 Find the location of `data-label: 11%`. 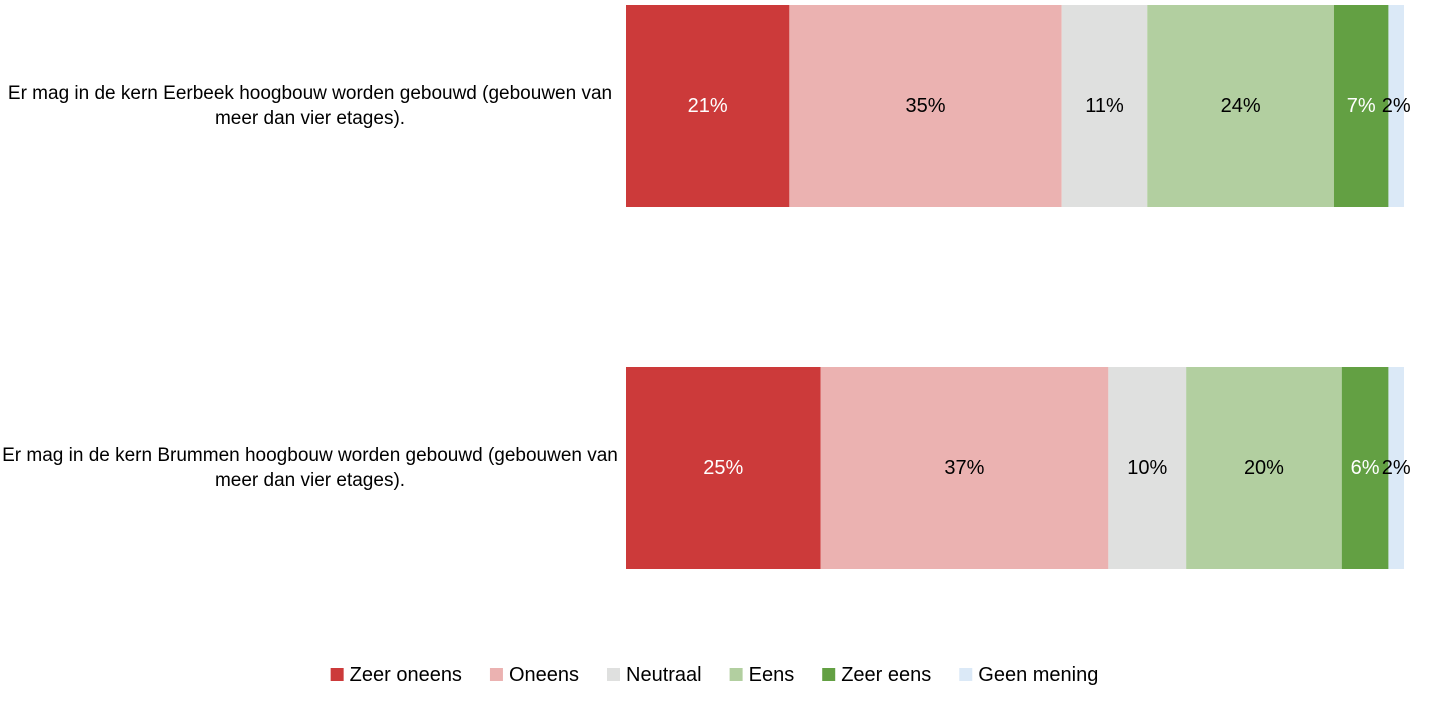

data-label: 11% is located at coordinates (1104, 106).